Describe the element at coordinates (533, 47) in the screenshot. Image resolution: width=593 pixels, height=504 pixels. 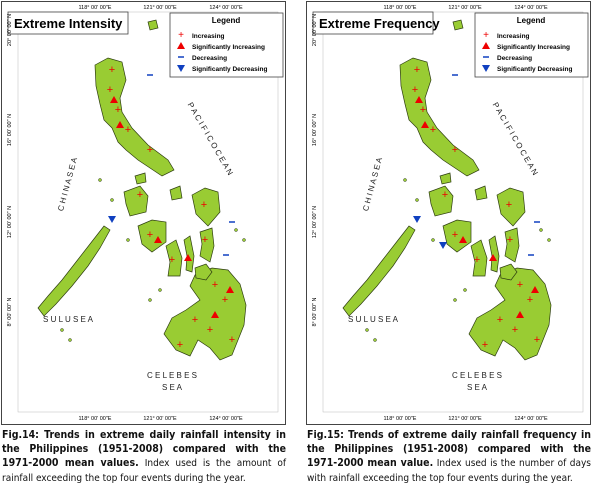
I see `legend-item: Significantly Increasing` at that location.